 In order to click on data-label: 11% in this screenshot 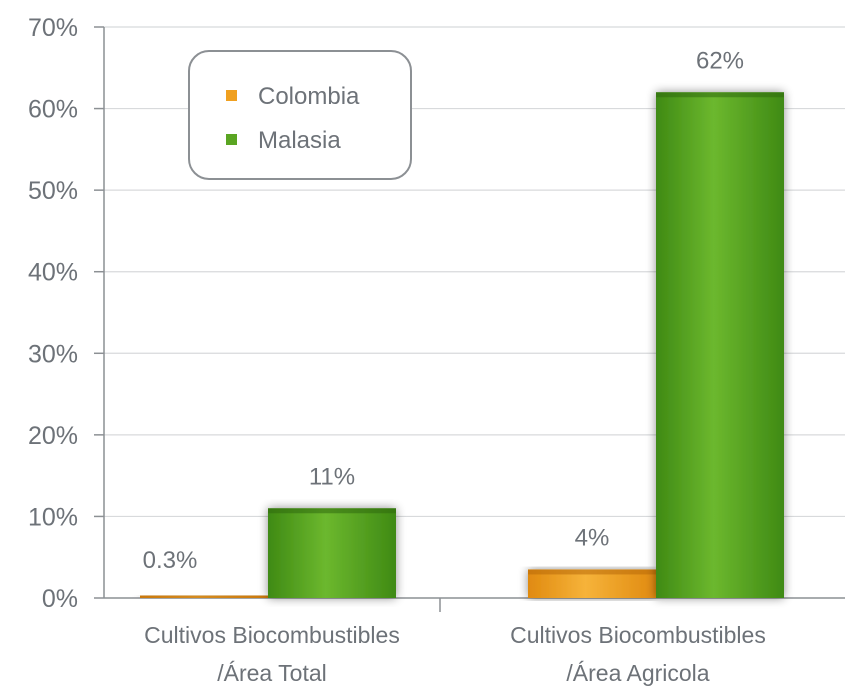, I will do `click(332, 476)`.